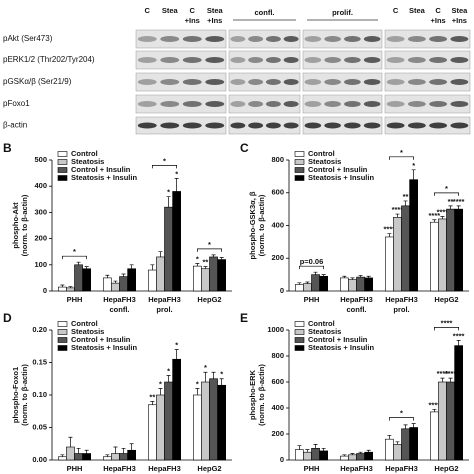 This screenshot has height=474, width=474. What do you see at coordinates (39, 361) in the screenshot?
I see `y-tick-label: 0.15` at bounding box center [39, 361].